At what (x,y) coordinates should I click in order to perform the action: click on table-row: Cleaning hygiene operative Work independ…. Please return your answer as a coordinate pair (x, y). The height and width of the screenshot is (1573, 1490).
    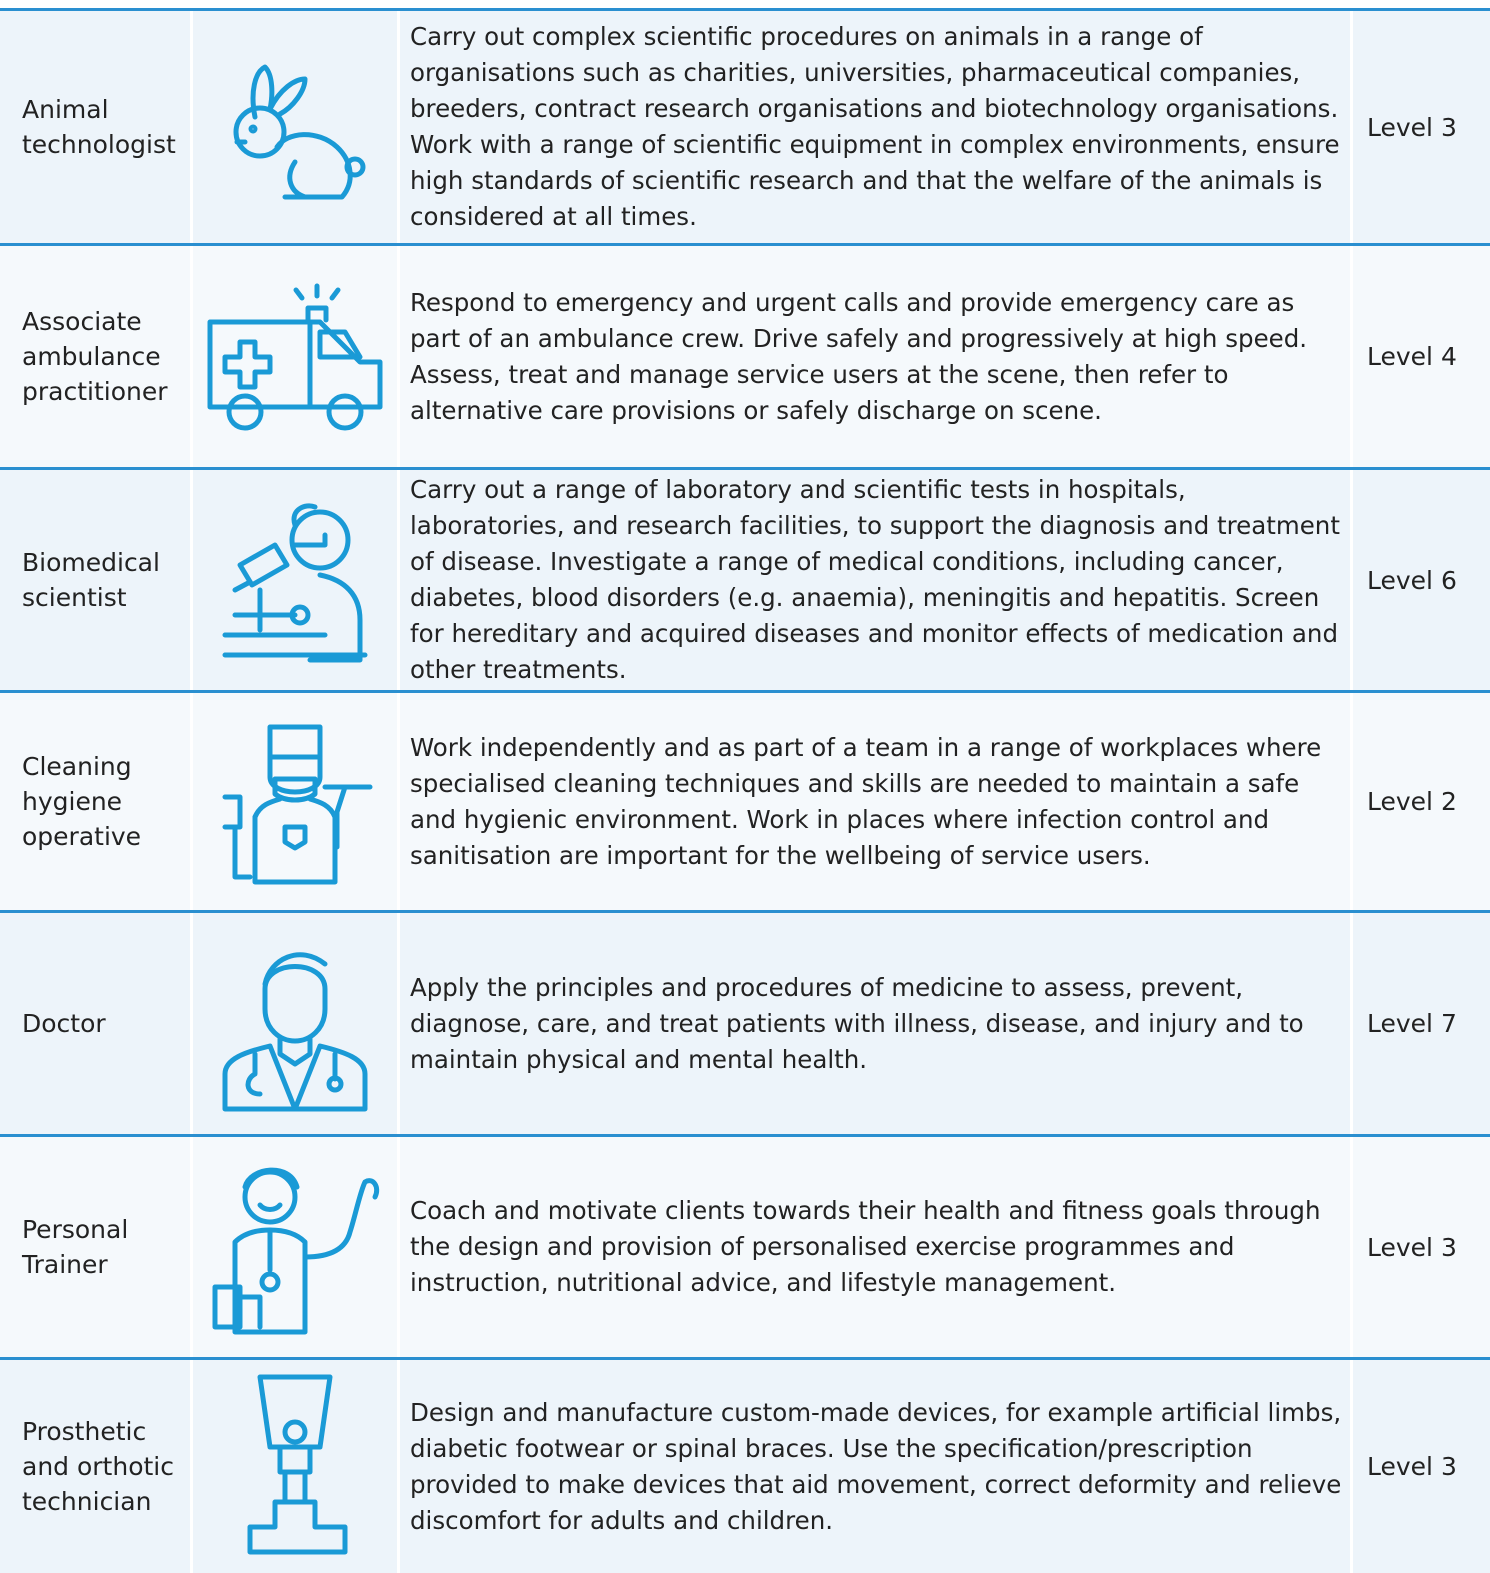
    Looking at the image, I should click on (745, 800).